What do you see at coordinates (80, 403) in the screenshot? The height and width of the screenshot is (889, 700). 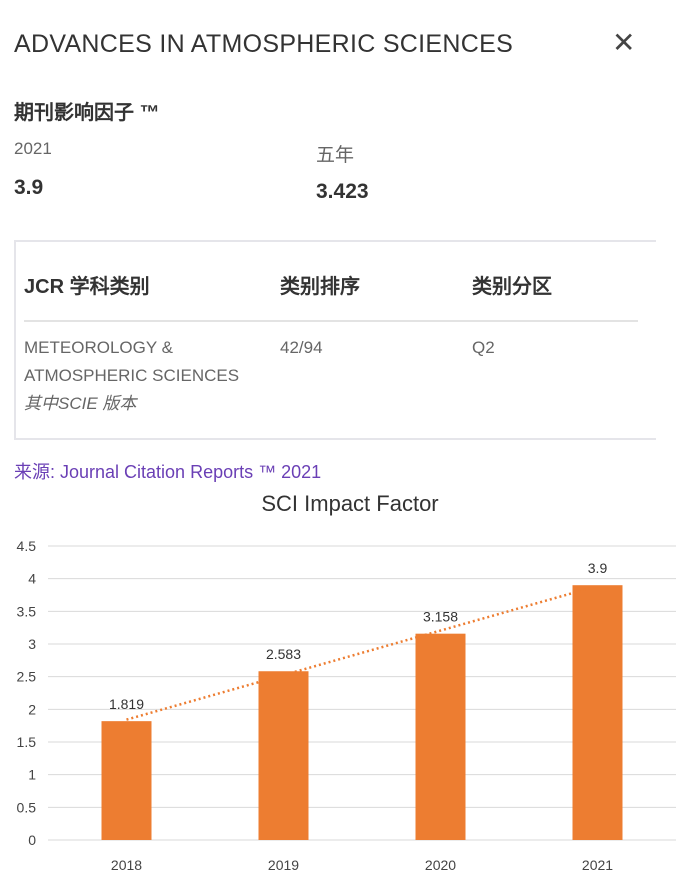 I see `edition: 其中SCIE 版本` at bounding box center [80, 403].